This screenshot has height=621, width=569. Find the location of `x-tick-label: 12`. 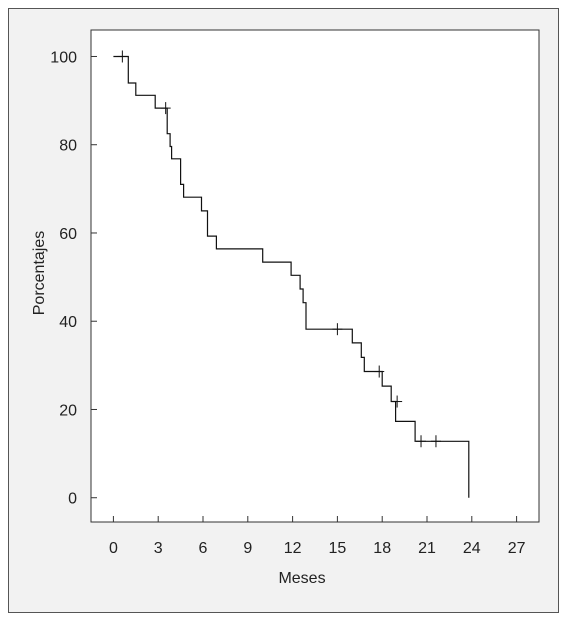

x-tick-label: 12 is located at coordinates (293, 548).